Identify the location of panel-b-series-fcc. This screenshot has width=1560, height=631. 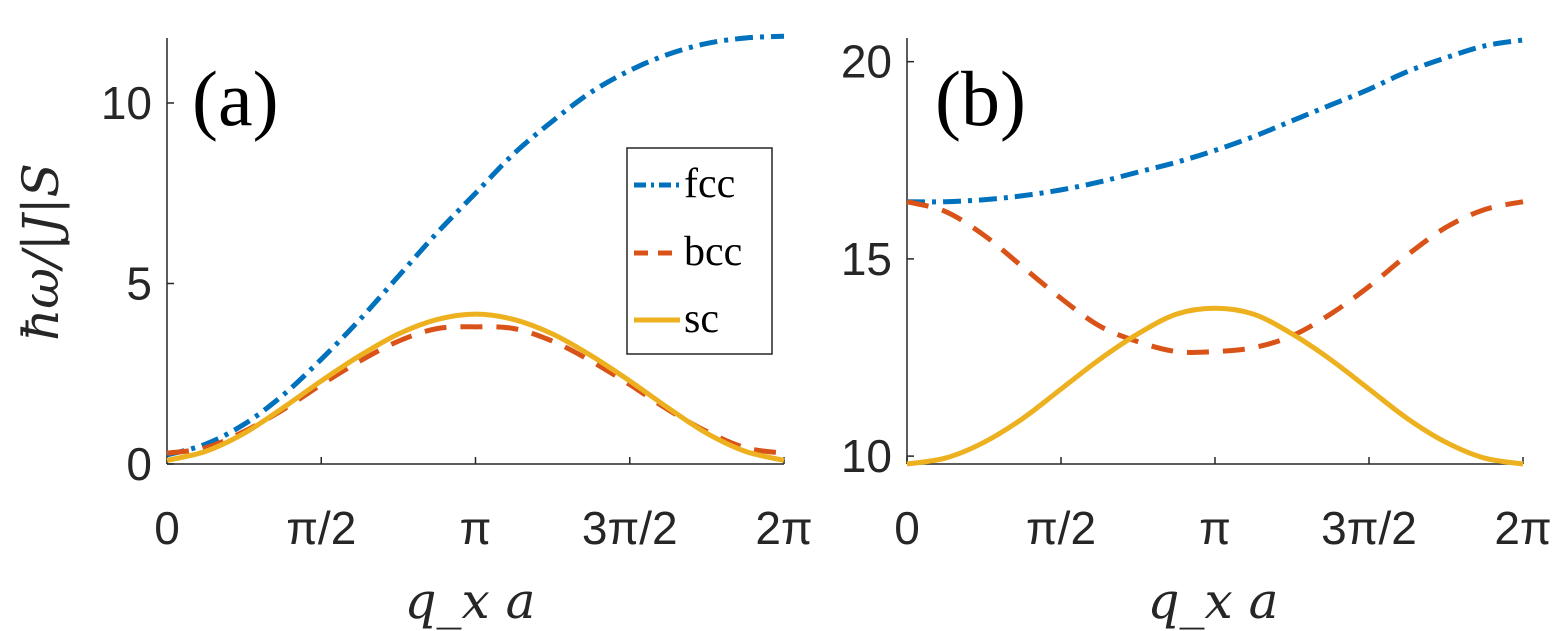
(1215, 121).